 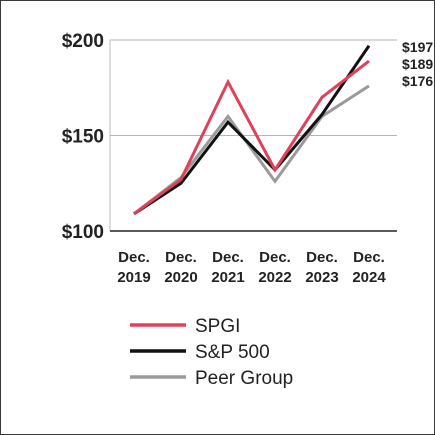 What do you see at coordinates (417, 47) in the screenshot?
I see `end-label: $197` at bounding box center [417, 47].